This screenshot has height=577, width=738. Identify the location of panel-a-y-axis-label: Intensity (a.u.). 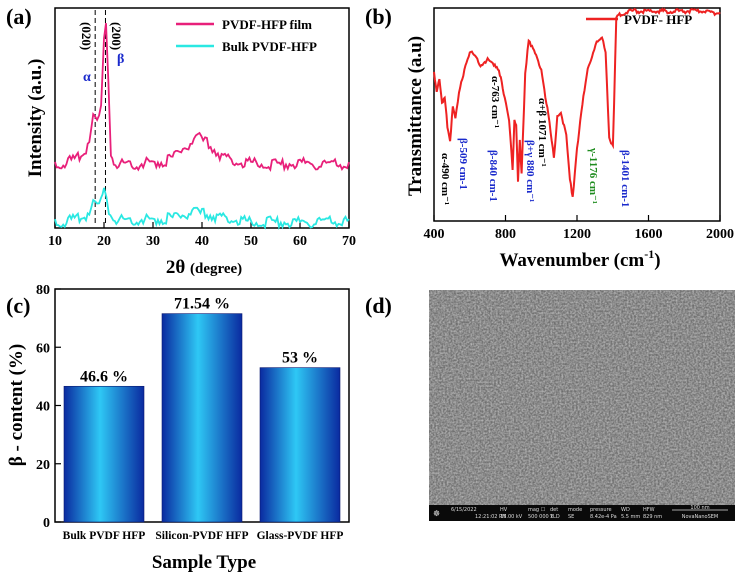
(35, 118).